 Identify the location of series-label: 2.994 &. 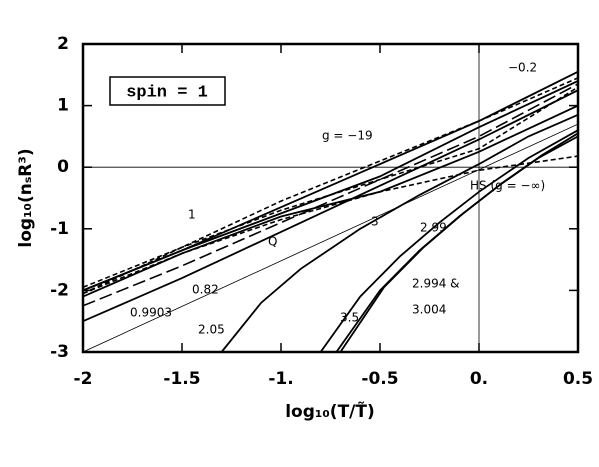
(436, 284).